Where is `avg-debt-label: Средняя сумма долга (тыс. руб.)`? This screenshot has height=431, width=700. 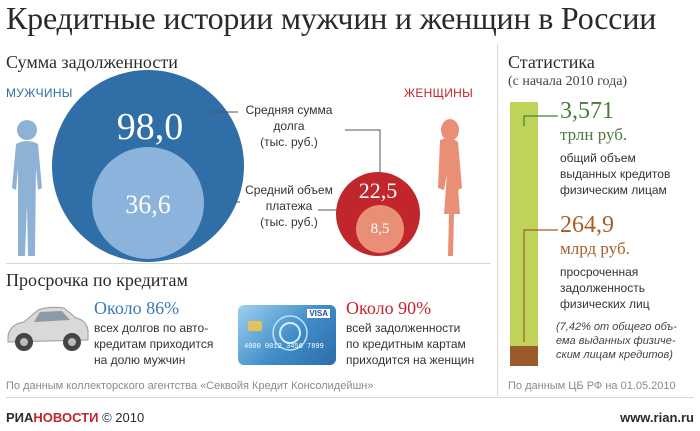
avg-debt-label: Средняя сумма долга (тыс. руб.) is located at coordinates (289, 126).